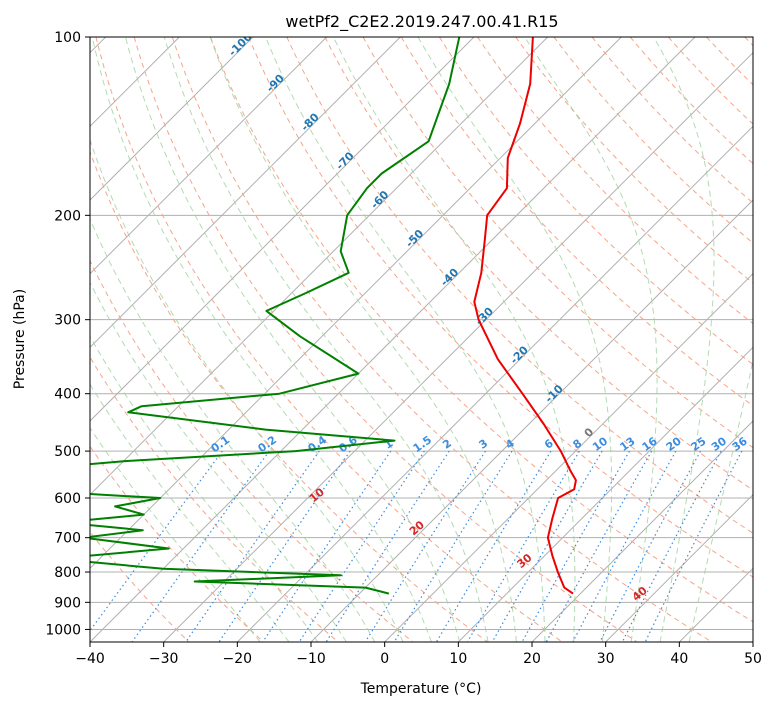  I want to click on x-tick-label: −30, so click(164, 659).